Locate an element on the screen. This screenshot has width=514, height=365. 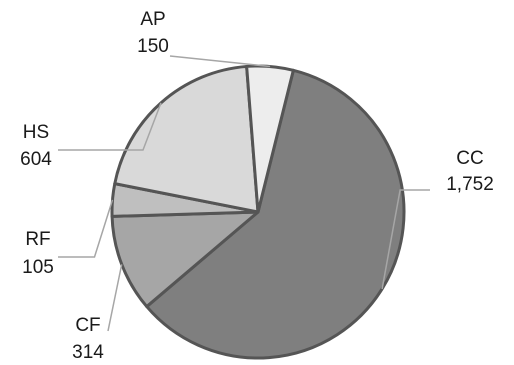
label-rf: RF 105 is located at coordinates (38, 253).